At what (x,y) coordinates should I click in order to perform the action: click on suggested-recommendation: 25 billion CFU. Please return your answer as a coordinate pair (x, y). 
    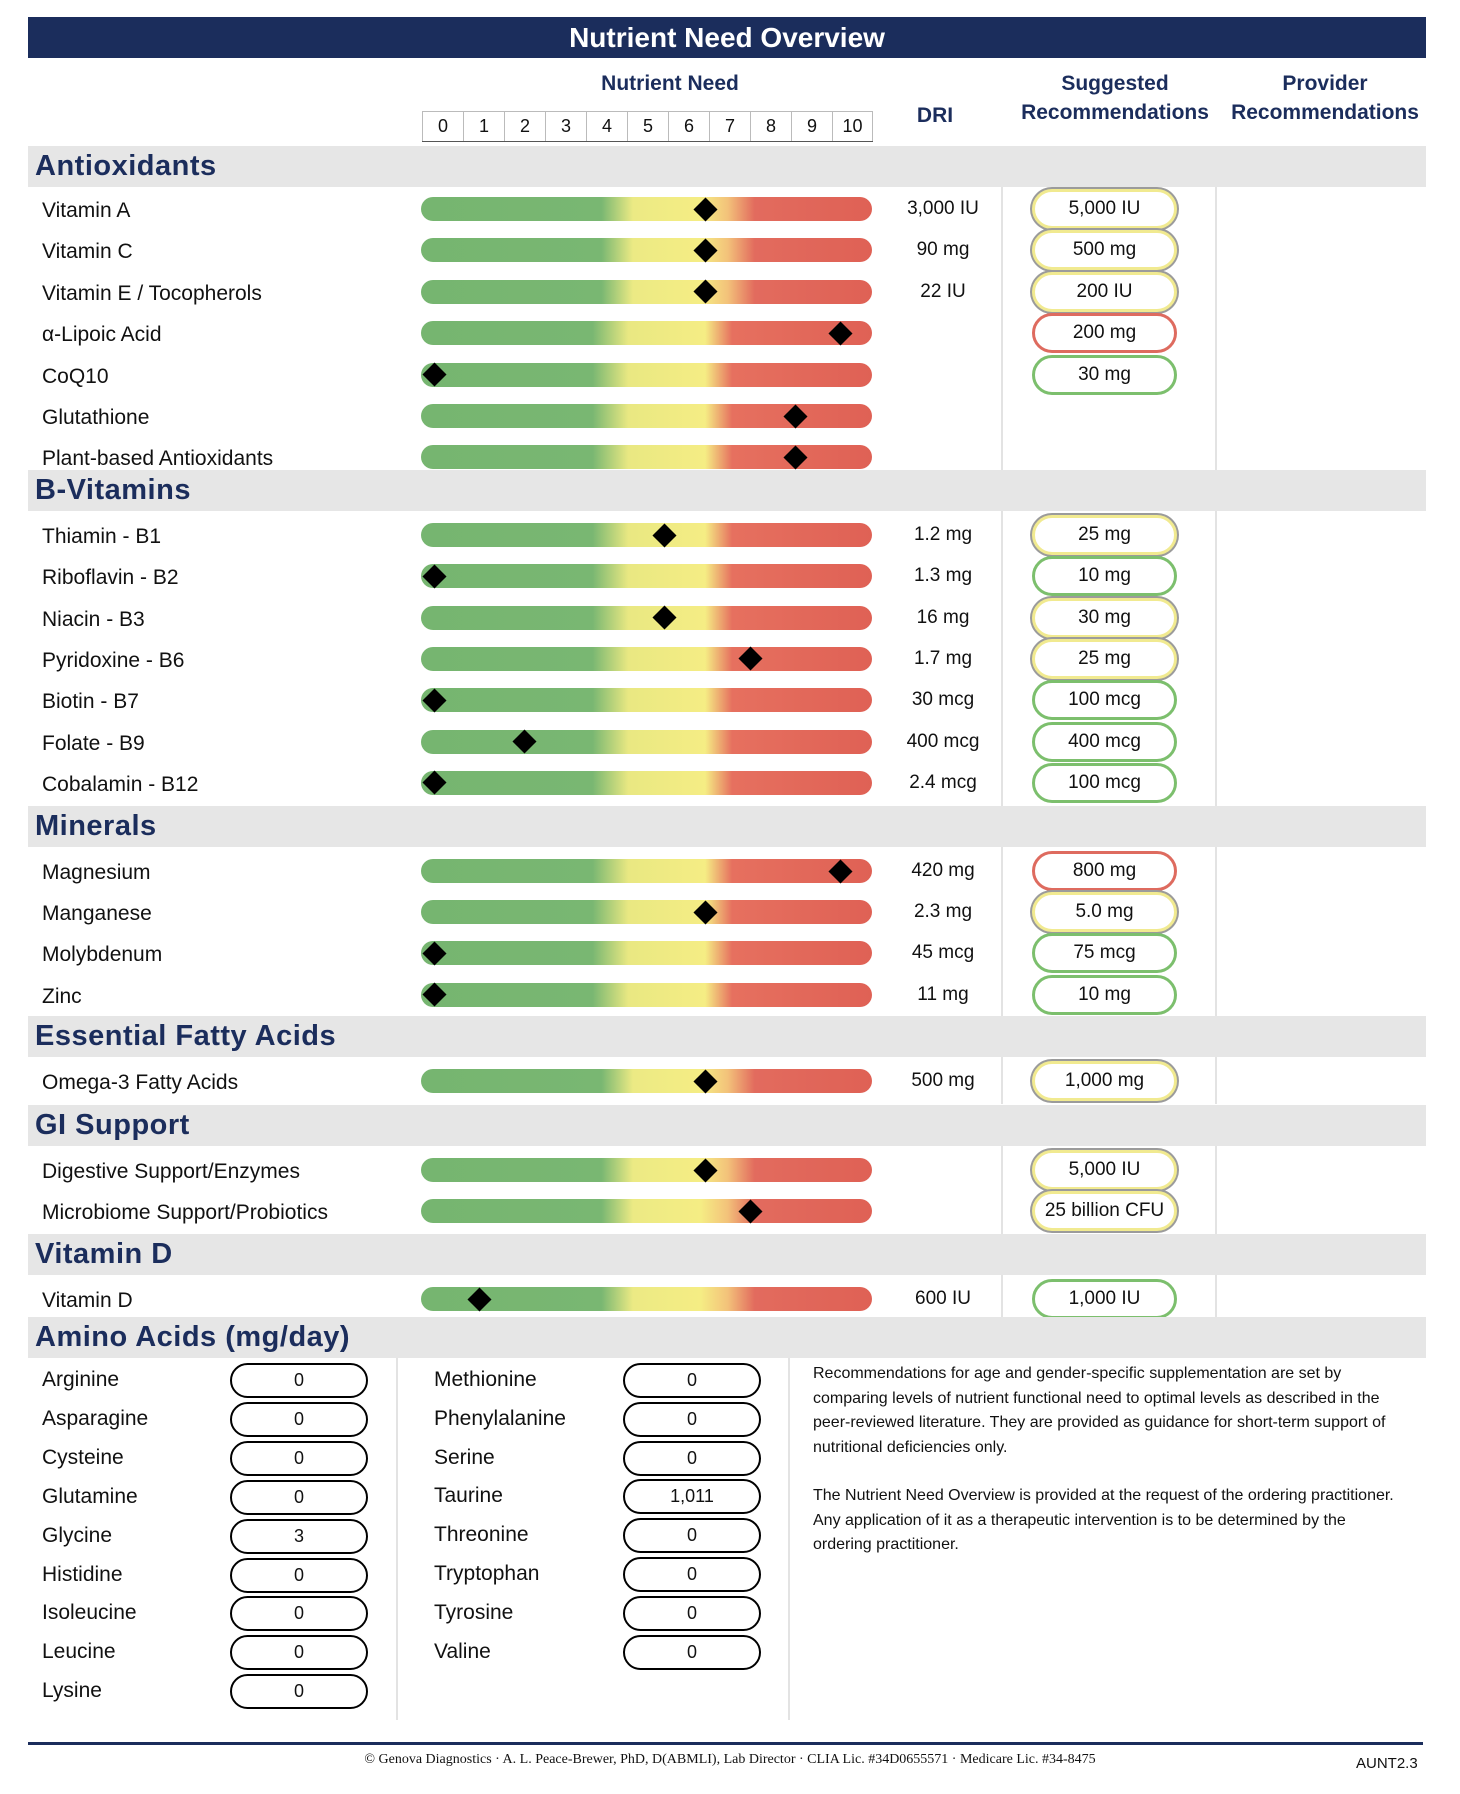
    Looking at the image, I should click on (1104, 1211).